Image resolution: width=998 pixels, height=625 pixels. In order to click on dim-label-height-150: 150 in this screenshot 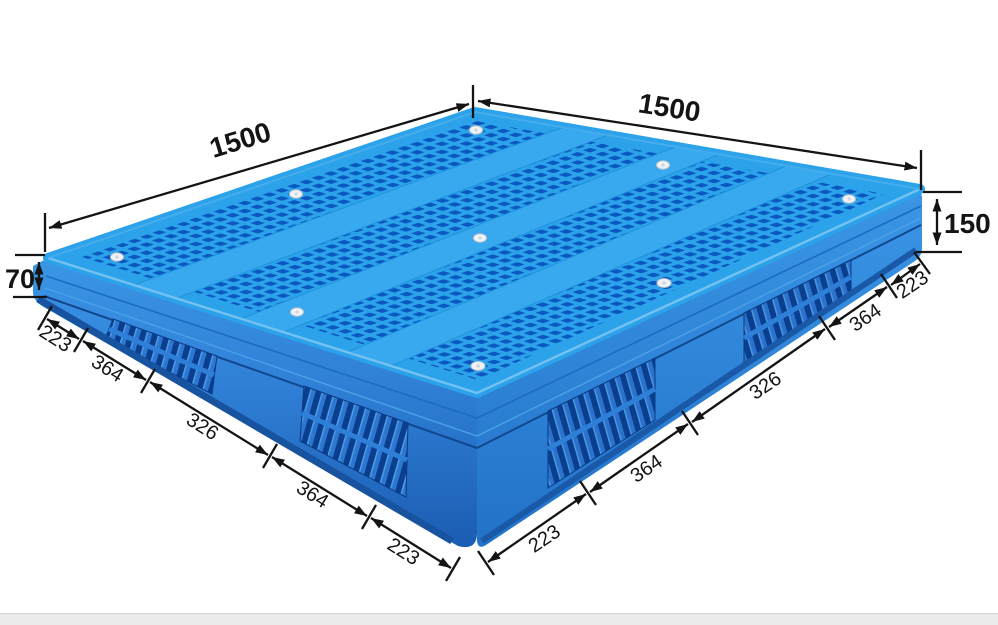, I will do `click(967, 223)`.